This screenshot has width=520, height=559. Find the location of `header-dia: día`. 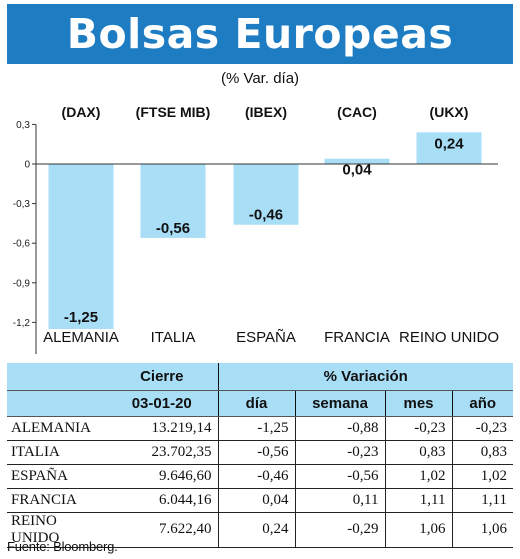

header-dia: día is located at coordinates (256, 403).